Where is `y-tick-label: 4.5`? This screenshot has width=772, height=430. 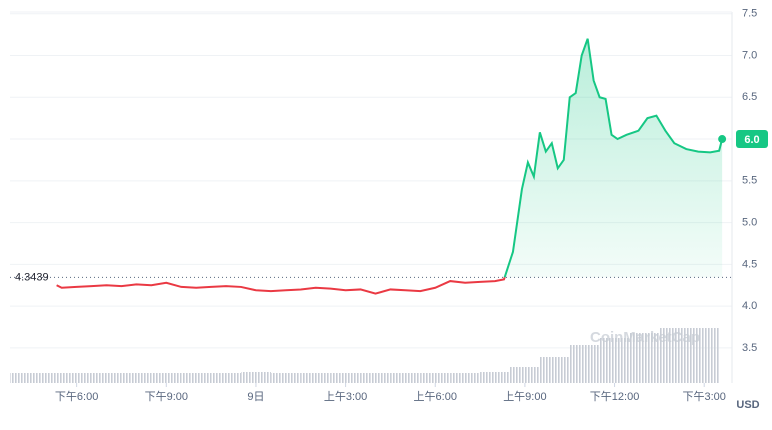
y-tick-label: 4.5 is located at coordinates (749, 264).